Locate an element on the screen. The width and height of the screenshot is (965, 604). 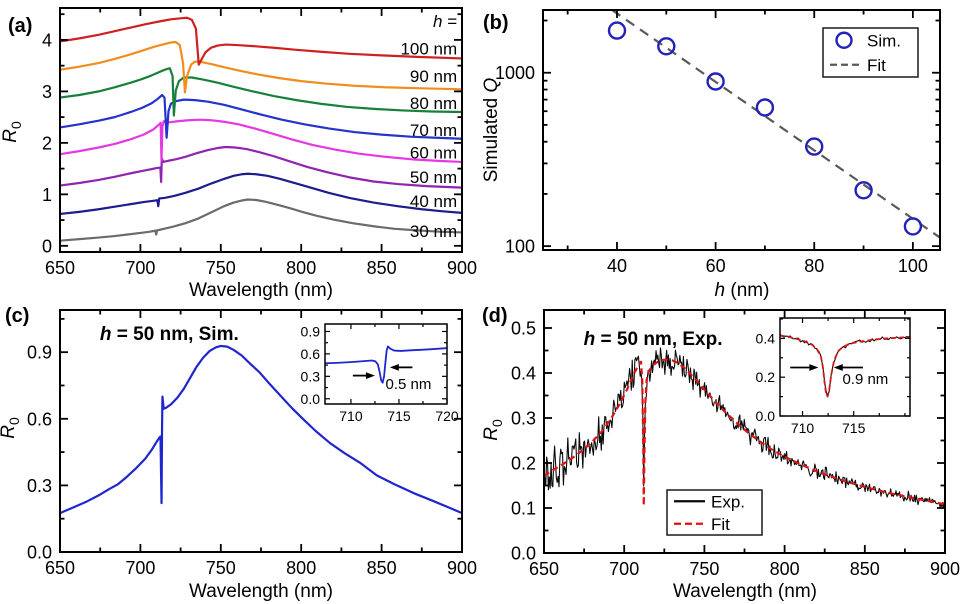
axes-frame is located at coordinates (845, 367).